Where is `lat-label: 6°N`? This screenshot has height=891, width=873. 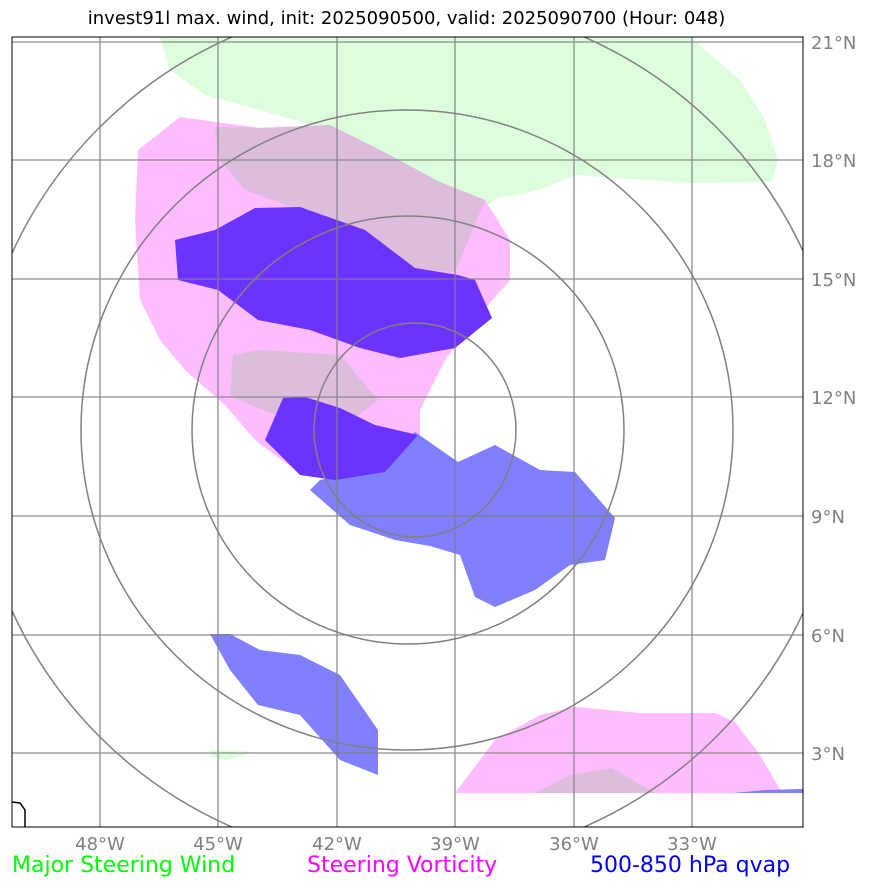
lat-label: 6°N is located at coordinates (828, 636).